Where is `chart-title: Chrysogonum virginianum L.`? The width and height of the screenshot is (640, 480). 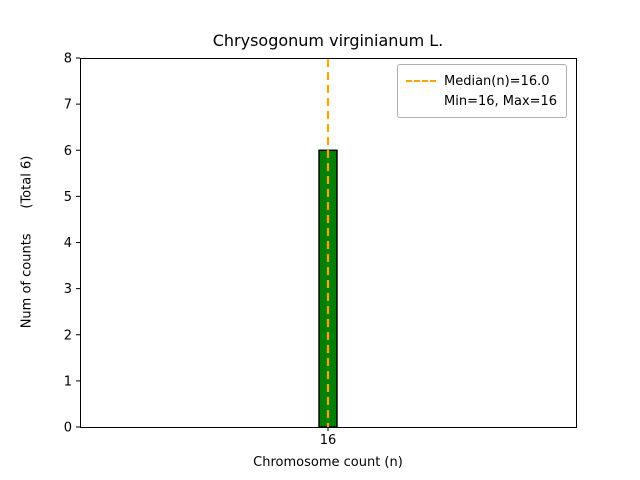
chart-title: Chrysogonum virginianum L. is located at coordinates (328, 40).